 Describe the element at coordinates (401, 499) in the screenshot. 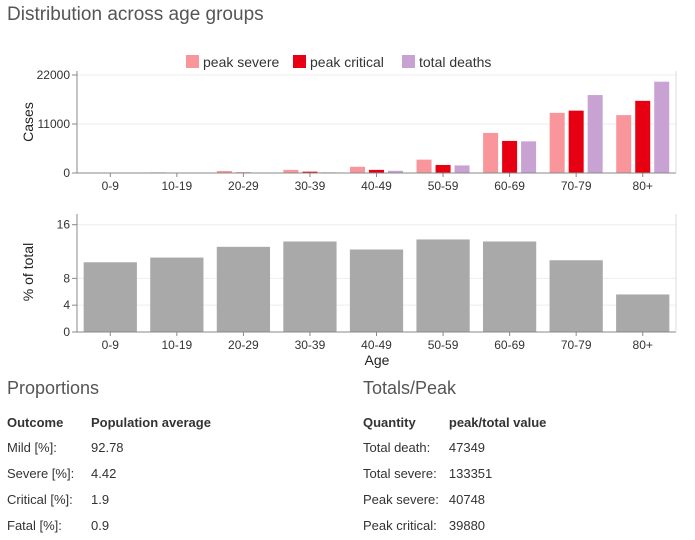

I see `totals-label: Peak severe:` at that location.